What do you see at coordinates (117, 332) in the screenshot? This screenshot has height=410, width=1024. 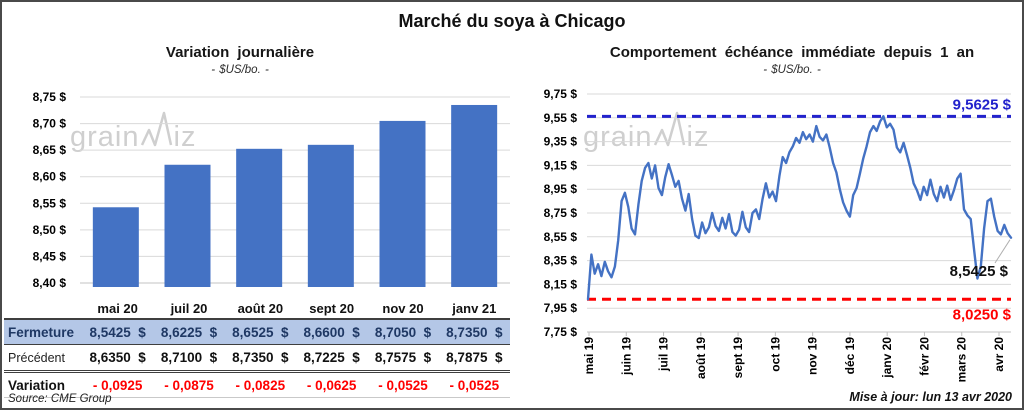 I see `table-cell: 8,5425 $` at bounding box center [117, 332].